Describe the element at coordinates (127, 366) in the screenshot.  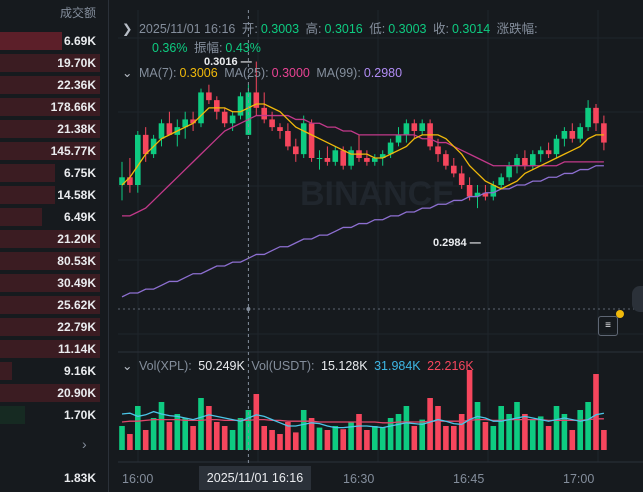
I see `collapse-vol-icon: ⌄` at that location.